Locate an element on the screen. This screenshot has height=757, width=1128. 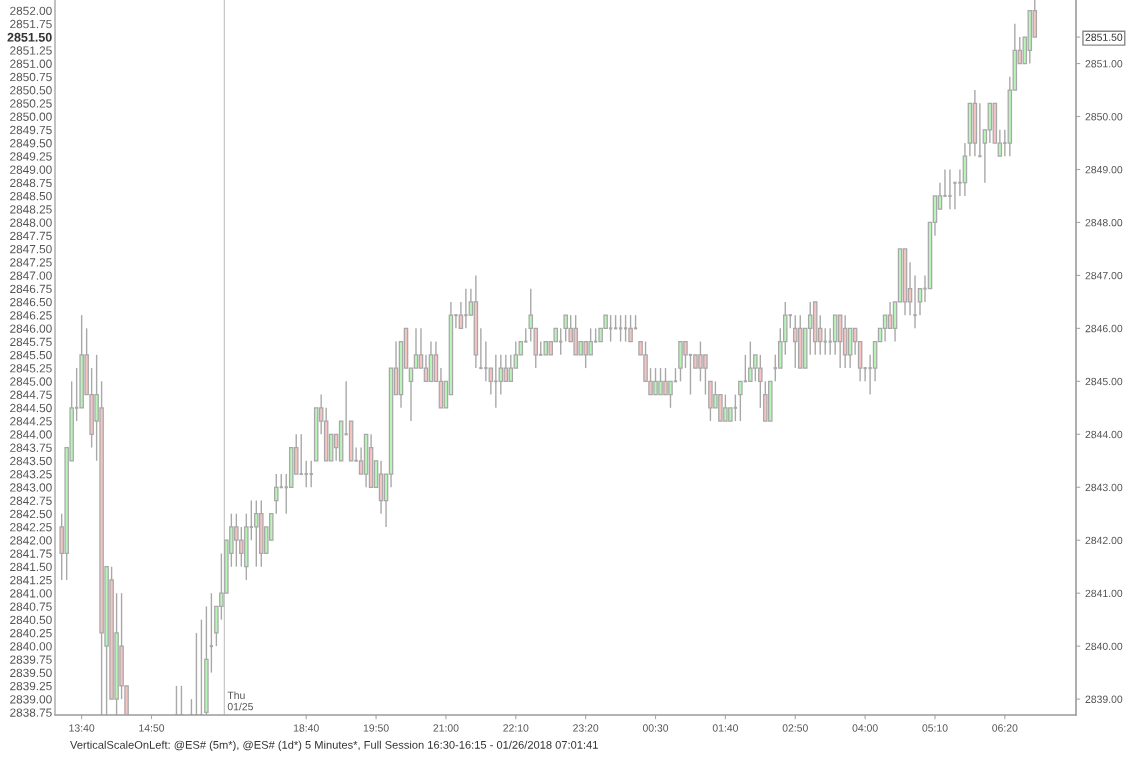
x-tick-label: 19:50 is located at coordinates (376, 728).